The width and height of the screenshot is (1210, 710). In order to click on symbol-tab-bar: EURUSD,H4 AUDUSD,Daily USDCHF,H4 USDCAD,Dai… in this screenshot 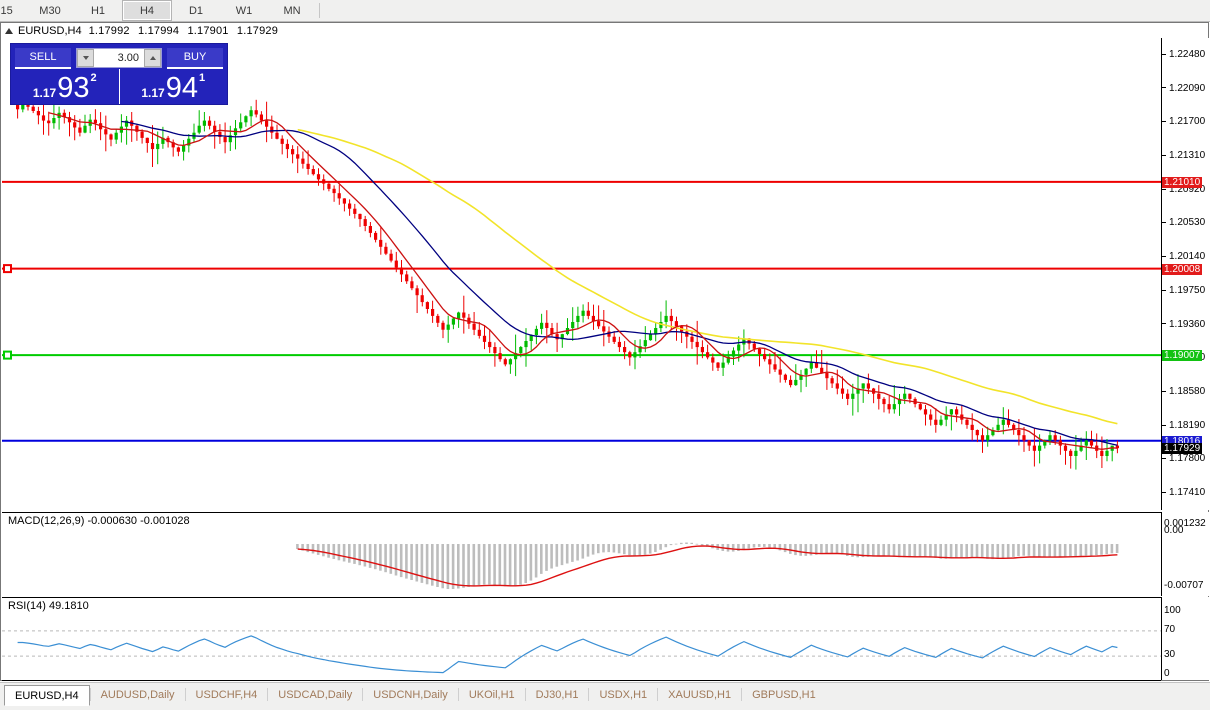, I will do `click(605, 696)`.